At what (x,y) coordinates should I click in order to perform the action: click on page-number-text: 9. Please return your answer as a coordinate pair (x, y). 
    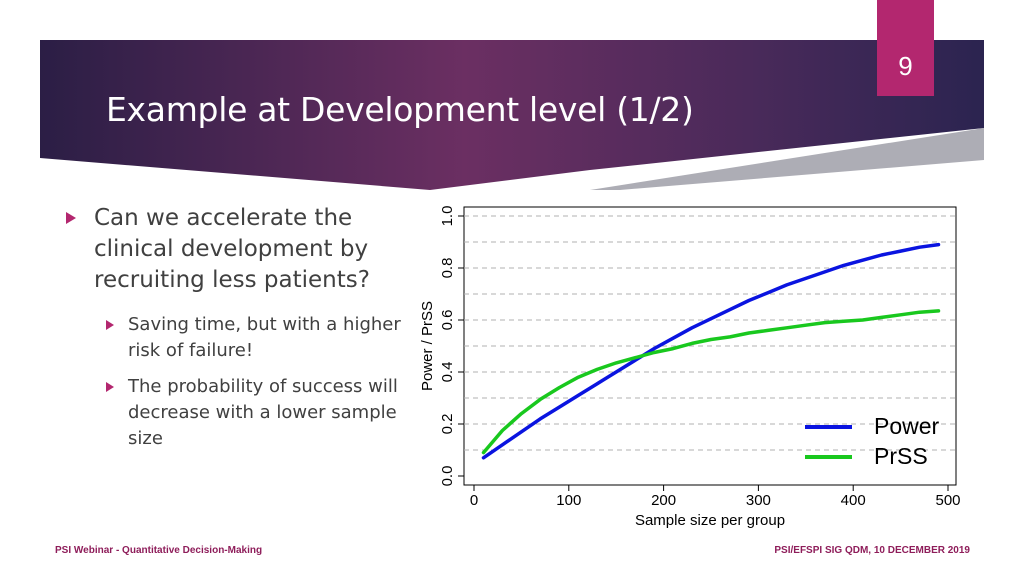
    Looking at the image, I should click on (905, 66).